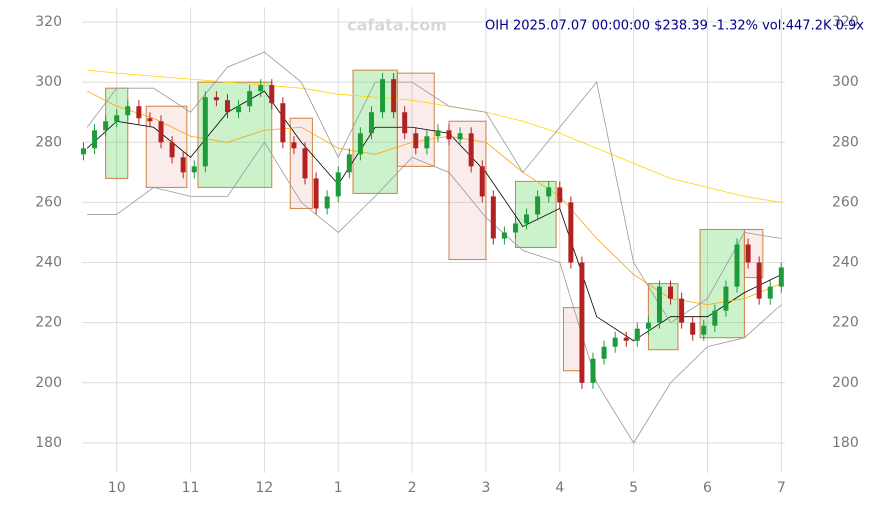 This screenshot has height=505, width=874. What do you see at coordinates (559, 488) in the screenshot?
I see `x-tick-label: 4` at bounding box center [559, 488].